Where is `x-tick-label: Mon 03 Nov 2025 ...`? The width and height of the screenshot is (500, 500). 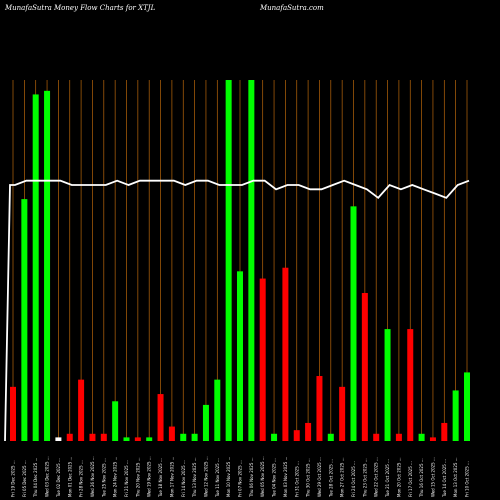
x-tick-label: Mon 03 Nov 2025 ... is located at coordinates (285, 477).